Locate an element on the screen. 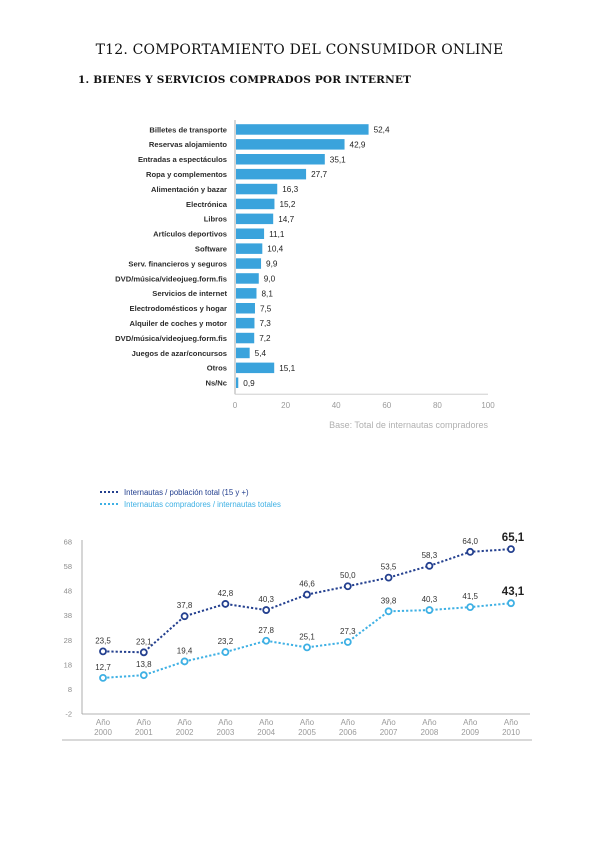  y-tick-label: 28 is located at coordinates (68, 640).